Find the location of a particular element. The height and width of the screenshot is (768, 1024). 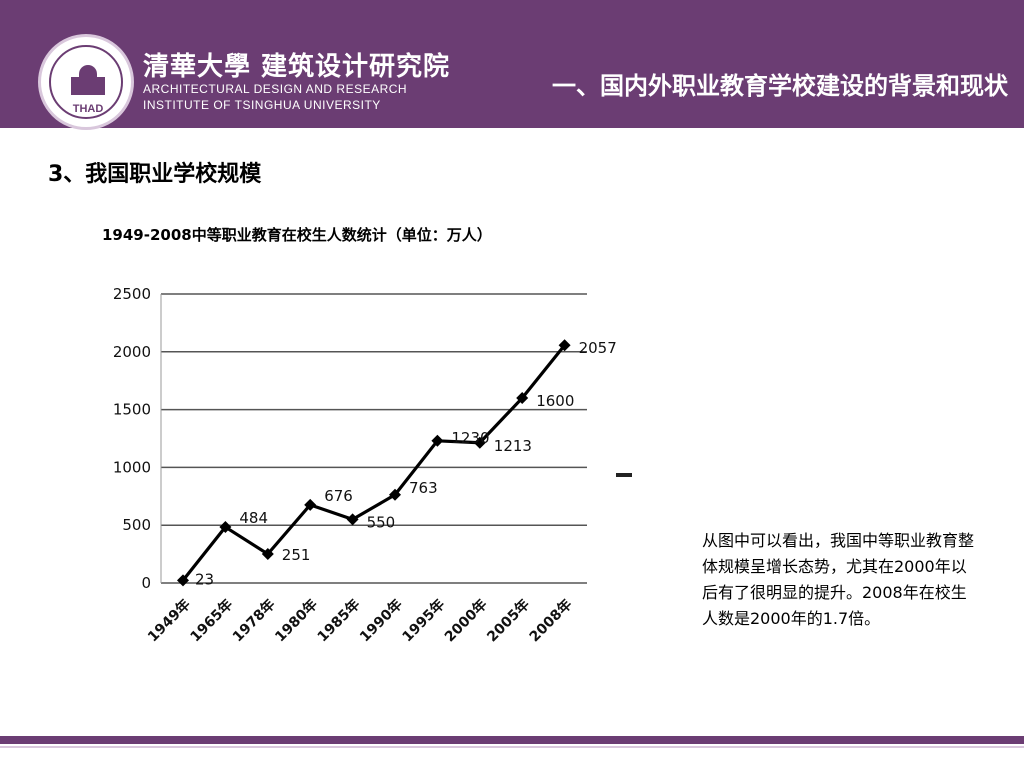

data-label: 484 is located at coordinates (253, 518).